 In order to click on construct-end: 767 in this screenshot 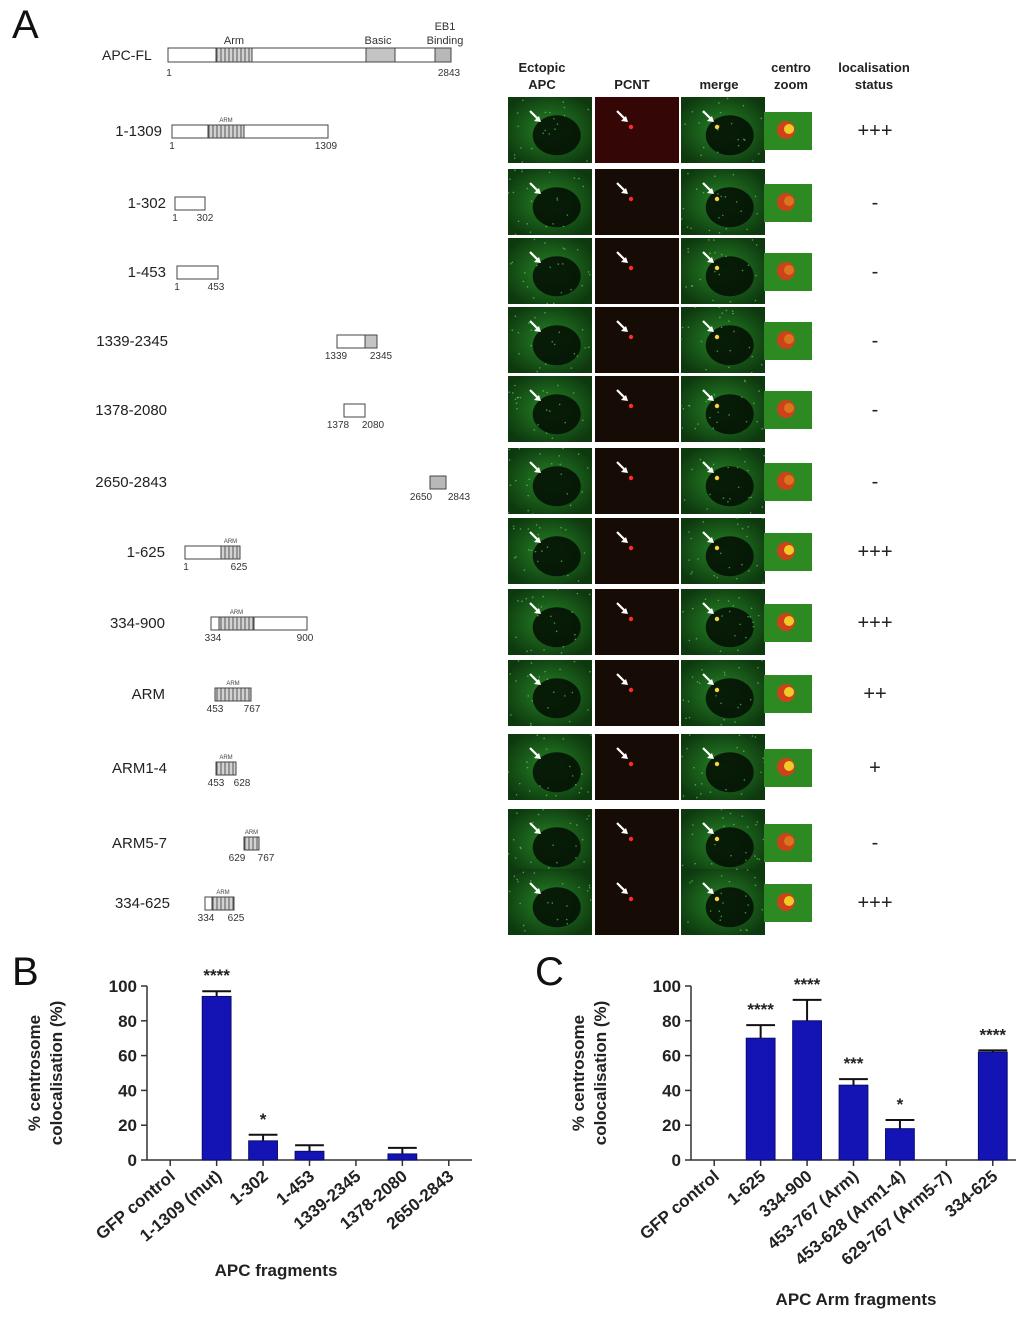, I will do `click(252, 709)`.